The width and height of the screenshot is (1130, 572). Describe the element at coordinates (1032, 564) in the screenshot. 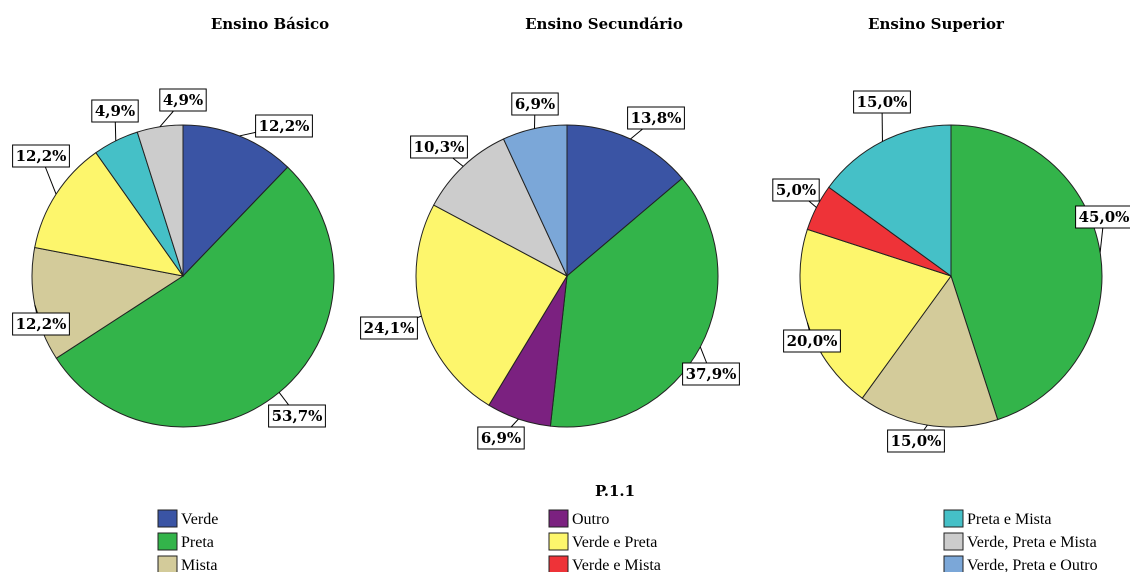

I see `legend-label: Verde, Preta e Outro` at that location.